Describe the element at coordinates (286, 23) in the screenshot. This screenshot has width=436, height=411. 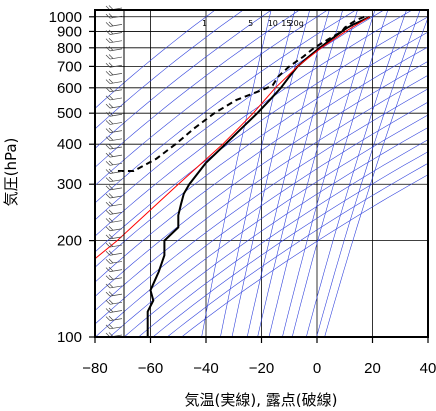
I see `mixing-ratio-label: 15` at that location.